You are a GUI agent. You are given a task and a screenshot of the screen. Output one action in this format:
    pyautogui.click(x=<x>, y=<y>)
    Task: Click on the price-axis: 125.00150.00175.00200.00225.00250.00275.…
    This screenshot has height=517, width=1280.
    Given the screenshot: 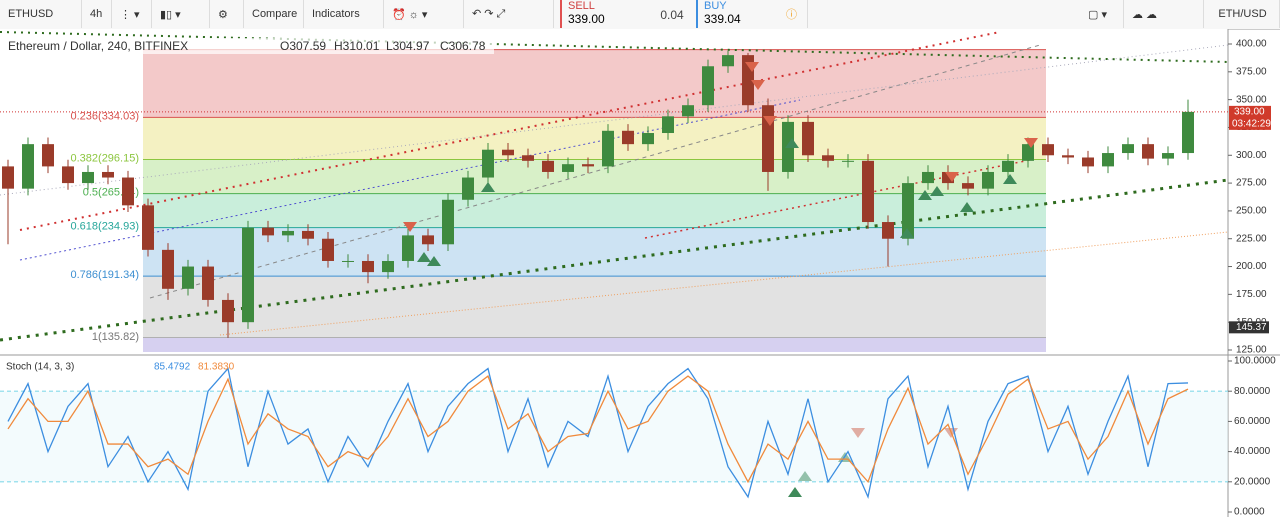 What is the action you would take?
    pyautogui.click(x=1252, y=278)
    